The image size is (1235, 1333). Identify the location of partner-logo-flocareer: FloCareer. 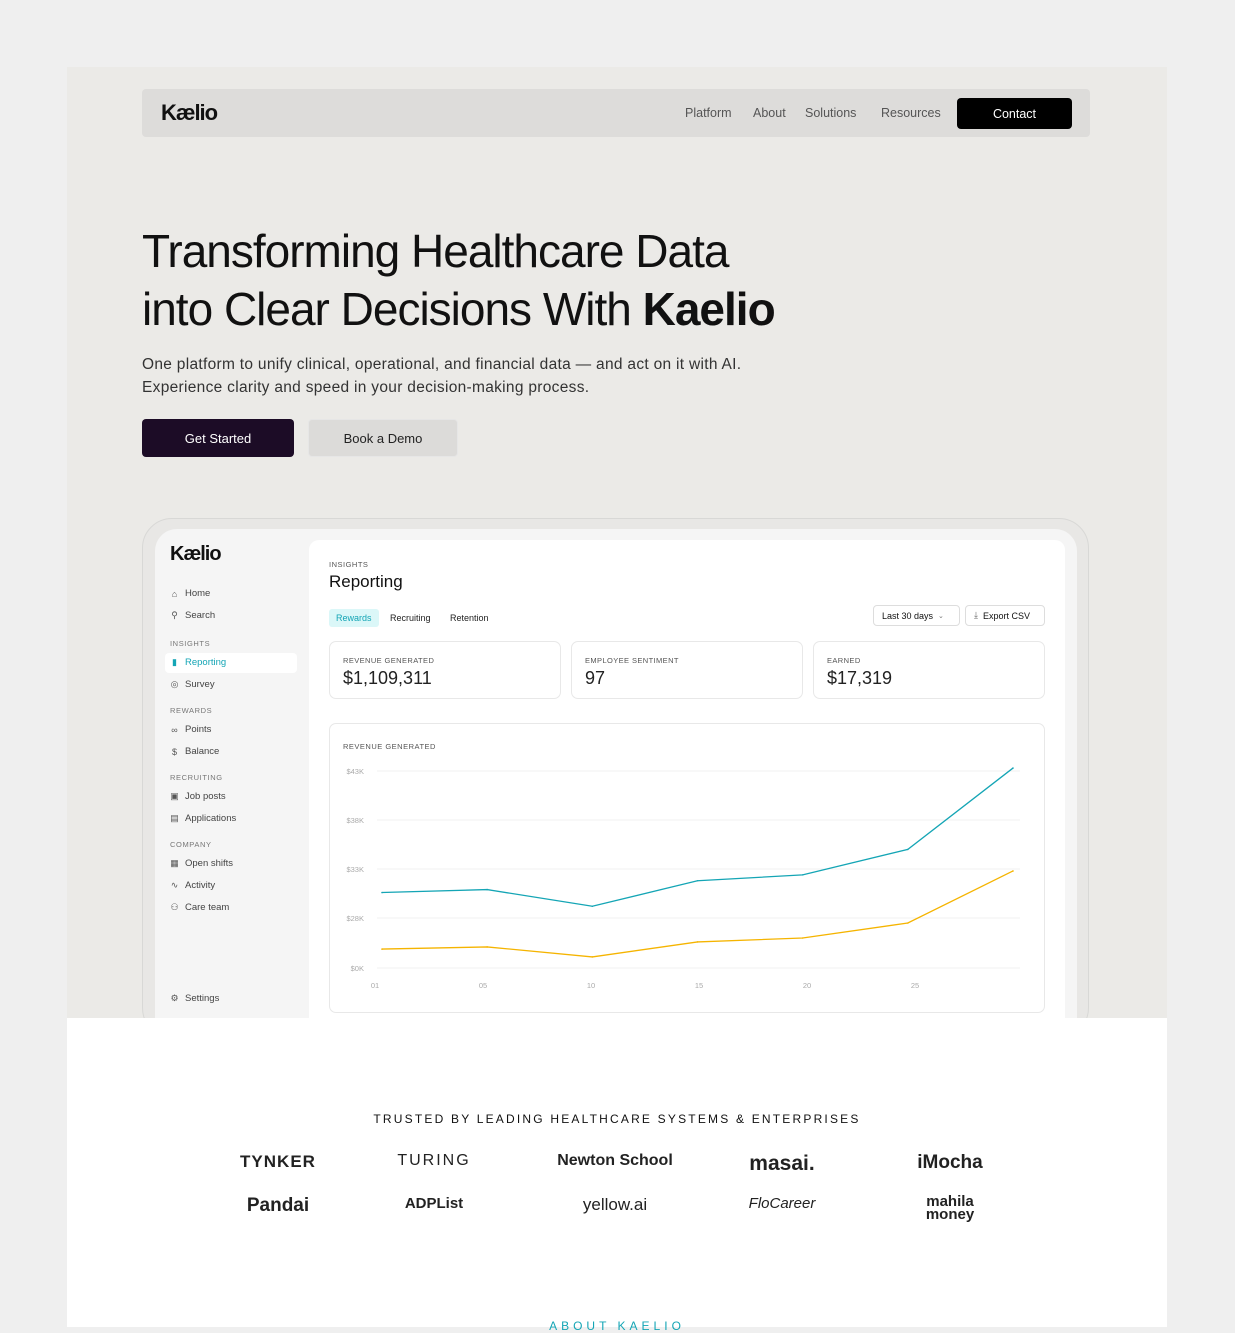
(782, 1203).